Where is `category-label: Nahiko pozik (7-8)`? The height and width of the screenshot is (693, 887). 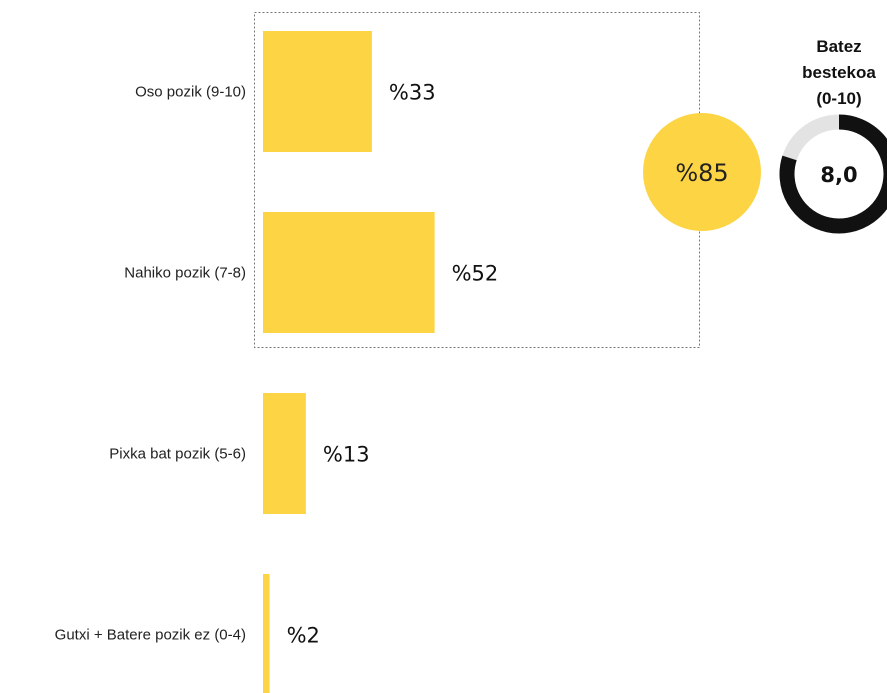 category-label: Nahiko pozik (7-8) is located at coordinates (185, 273).